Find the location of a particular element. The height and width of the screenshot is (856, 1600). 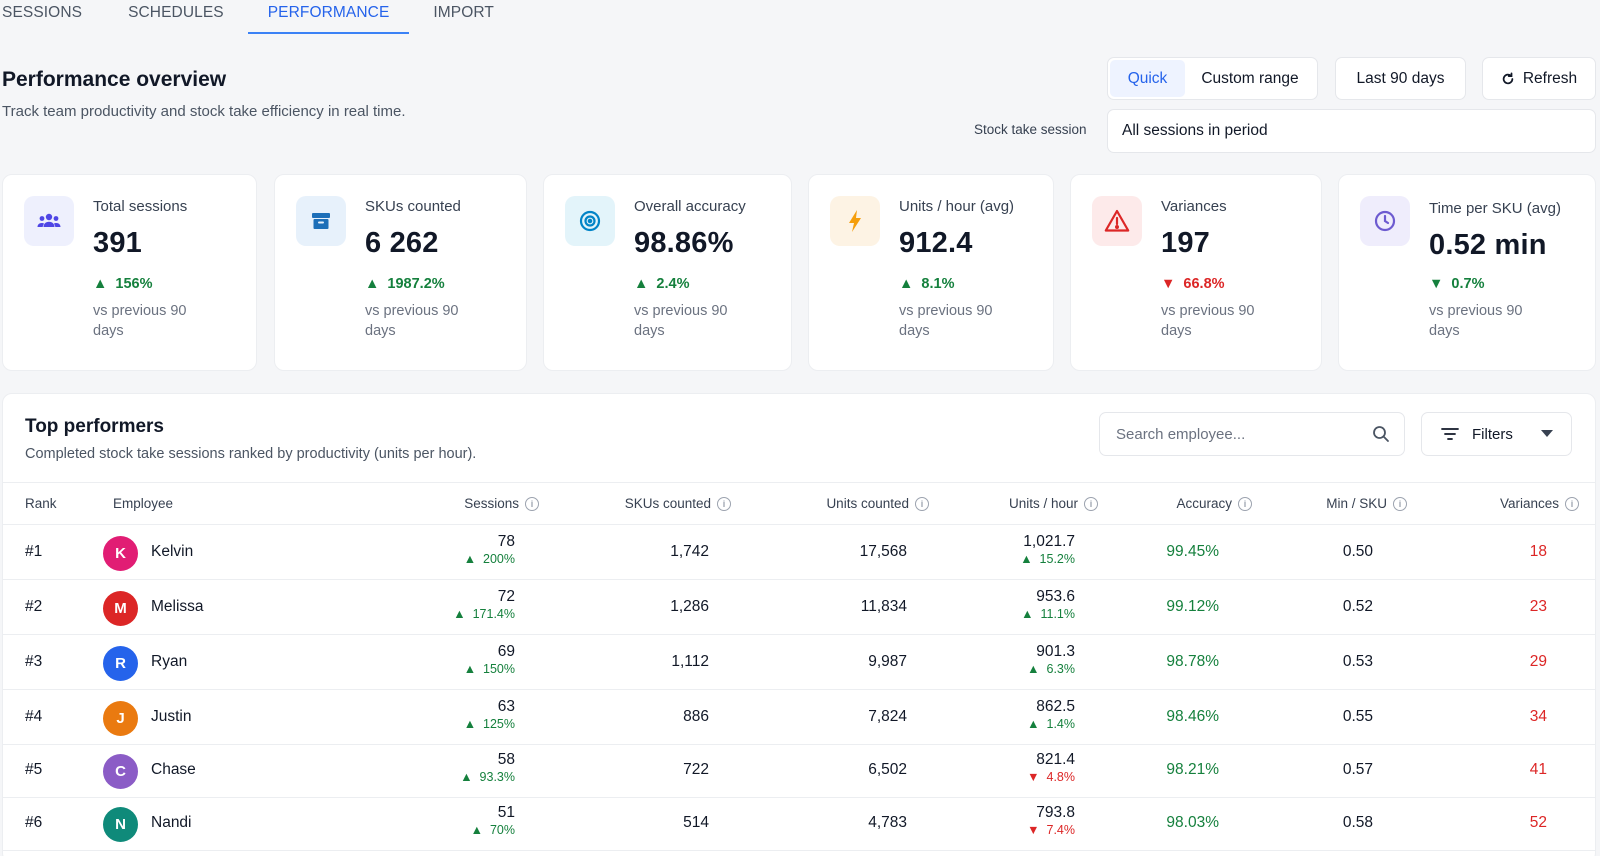

column-header-variances: Variances i is located at coordinates (1539, 503).